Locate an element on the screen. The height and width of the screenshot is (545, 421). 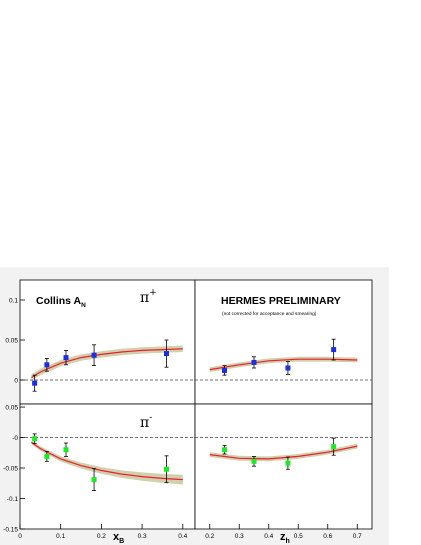
panel-bottom-right: 0.2 0.3 0.4 0.5 0.6 0.7 is located at coordinates (283, 471).